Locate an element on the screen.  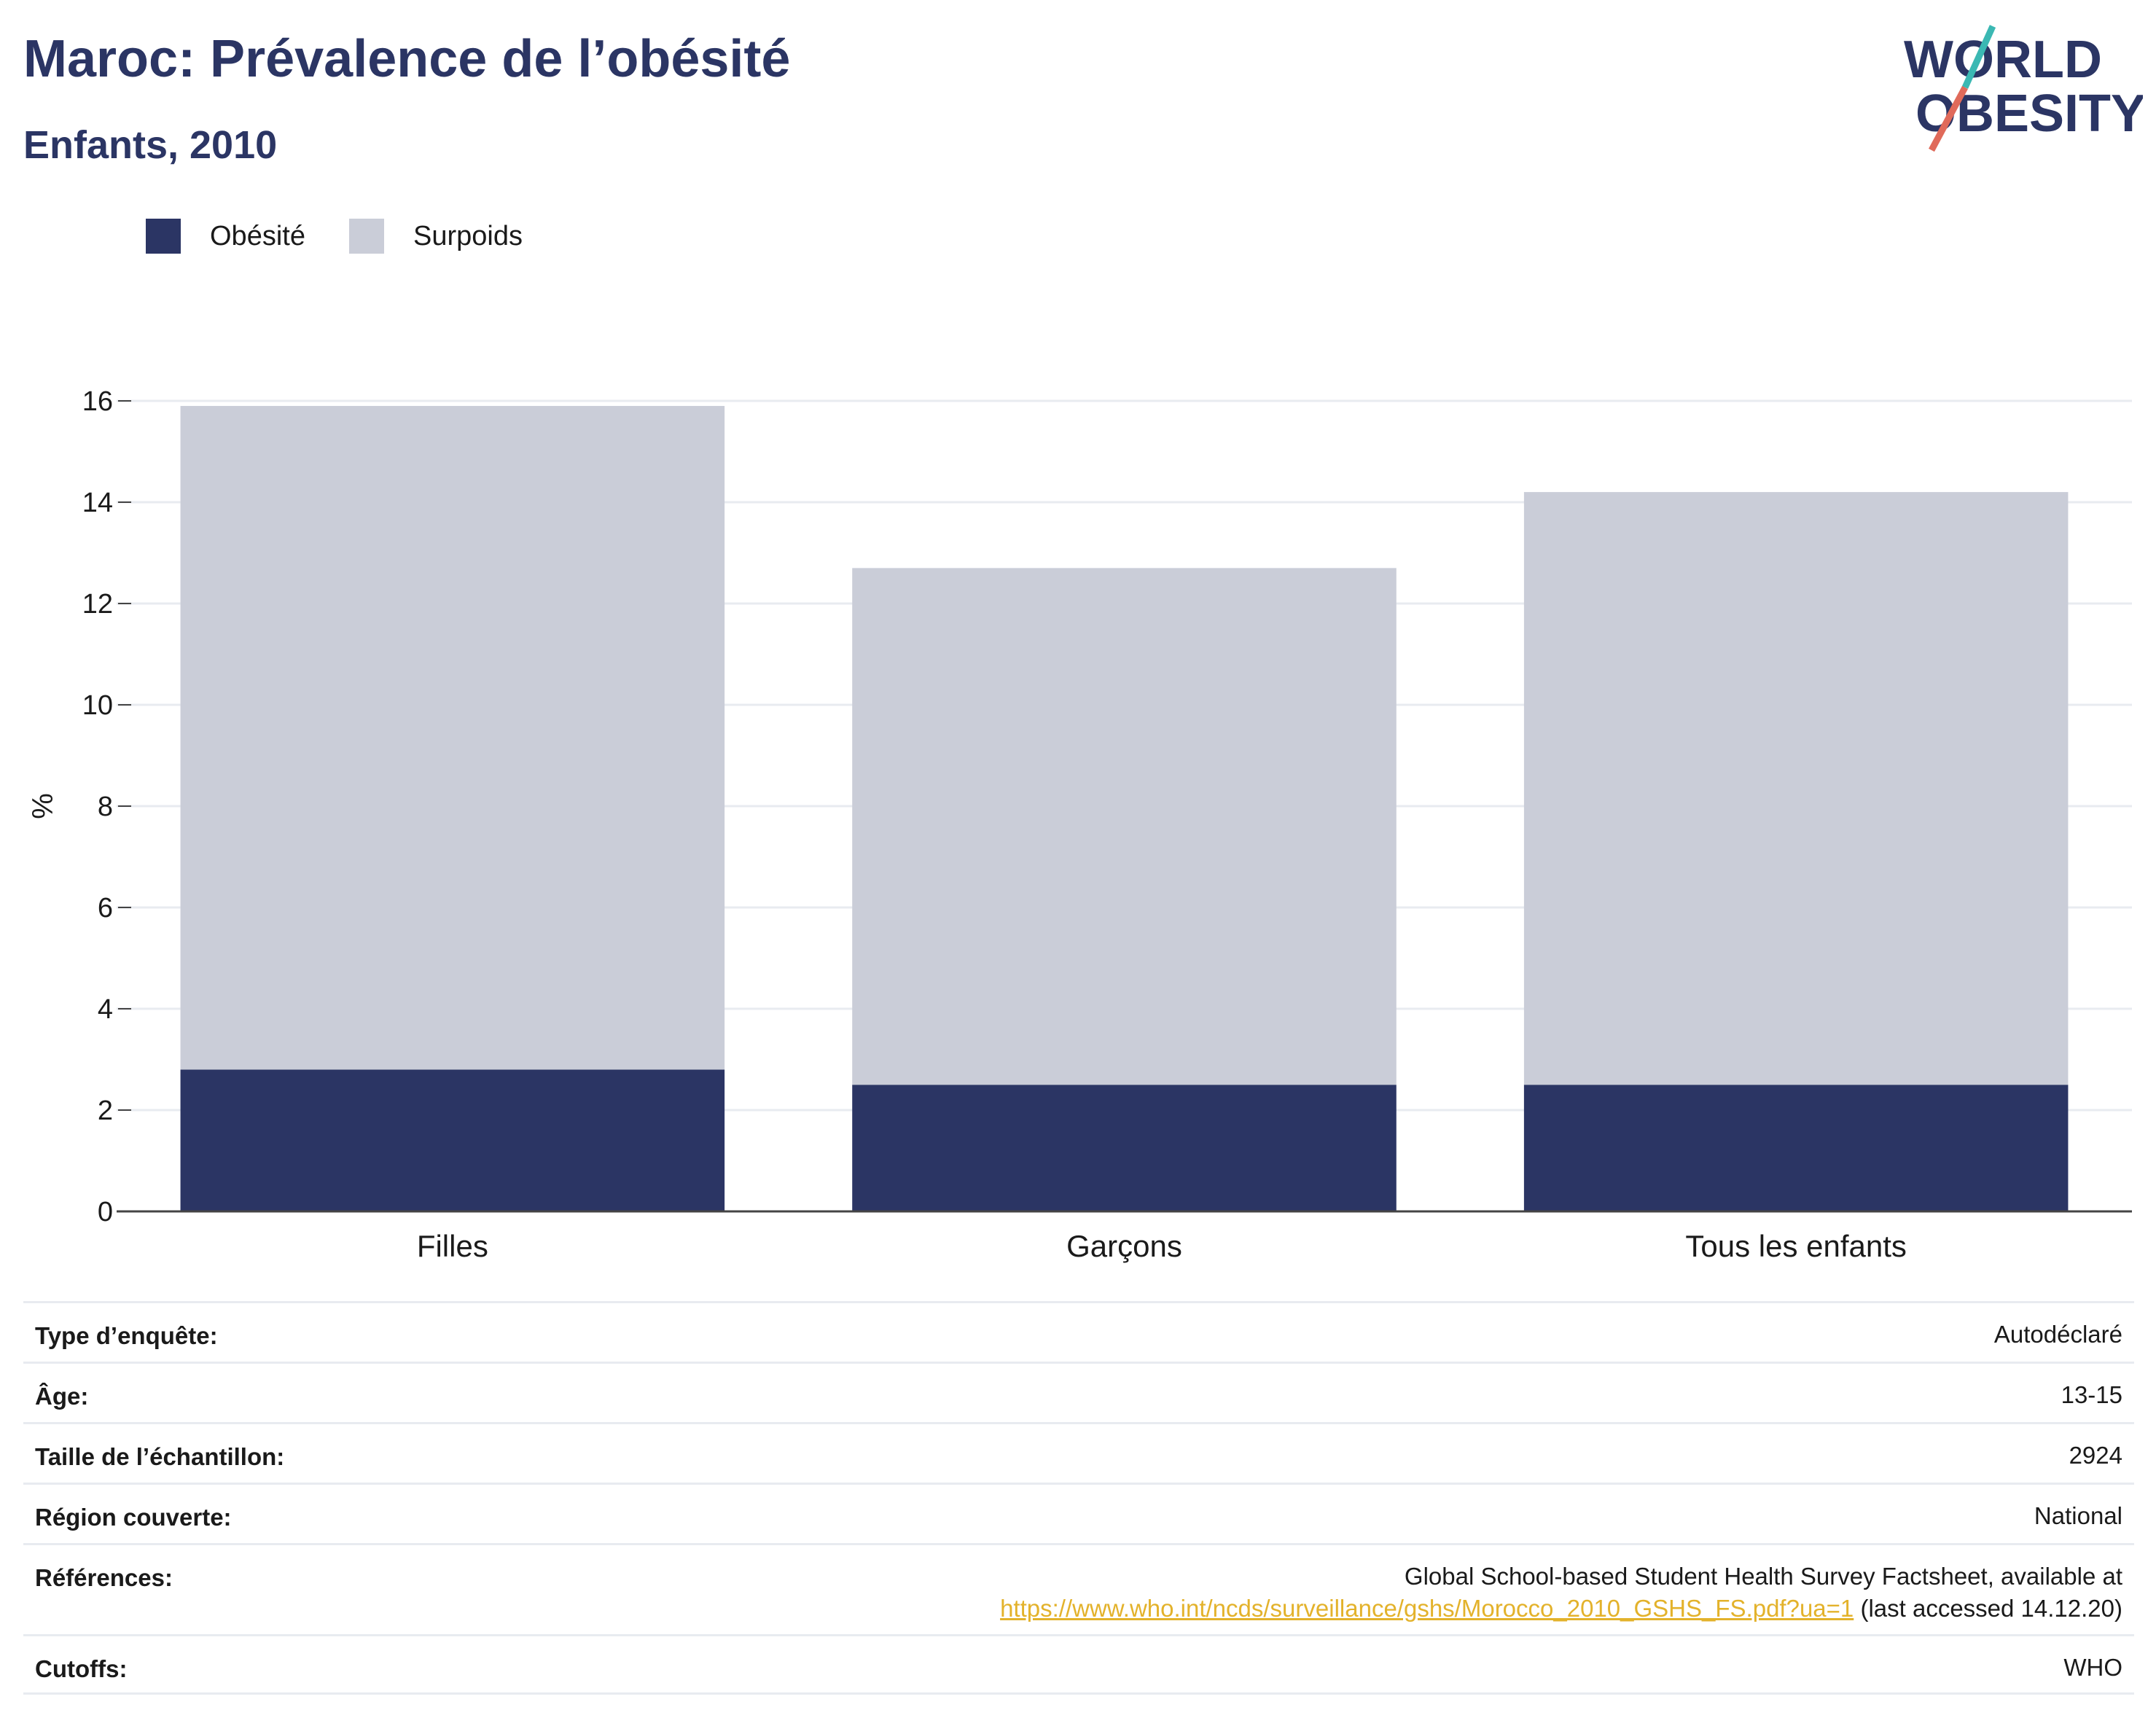
y-tick-label: 4 is located at coordinates (105, 1009).